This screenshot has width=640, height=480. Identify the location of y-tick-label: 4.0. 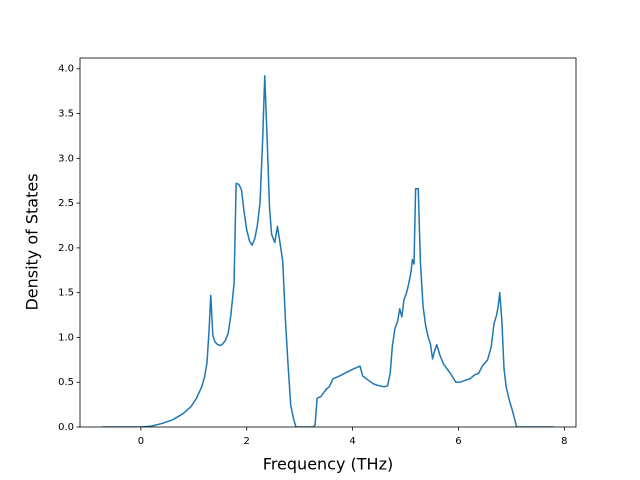
(66, 69).